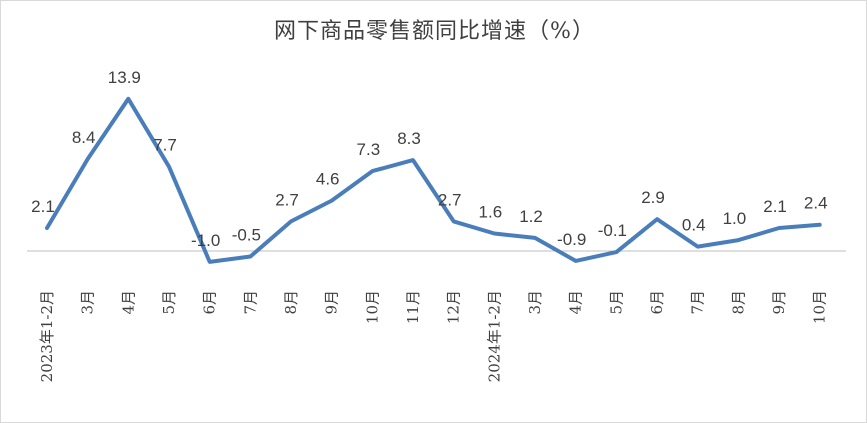 This screenshot has height=423, width=867. Describe the element at coordinates (84, 137) in the screenshot. I see `data-label: 8.4` at that location.